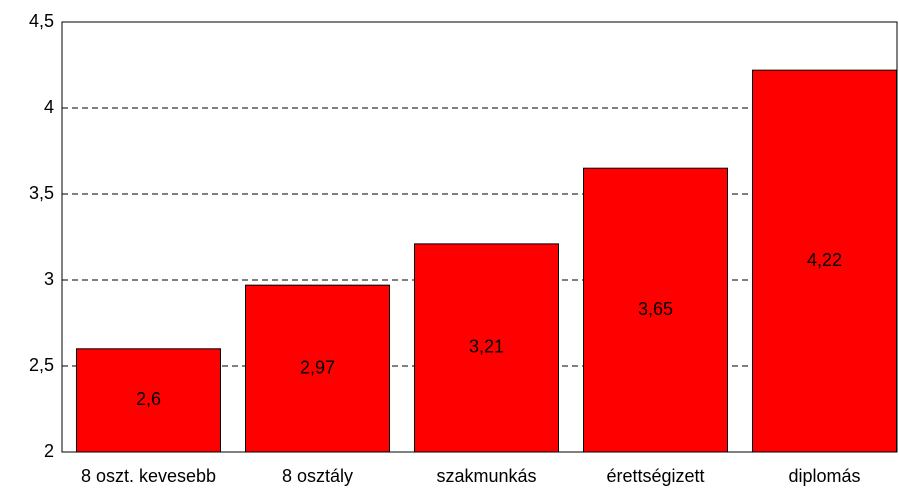 The width and height of the screenshot is (899, 490). I want to click on x-tick-label: érettségizett, so click(655, 476).